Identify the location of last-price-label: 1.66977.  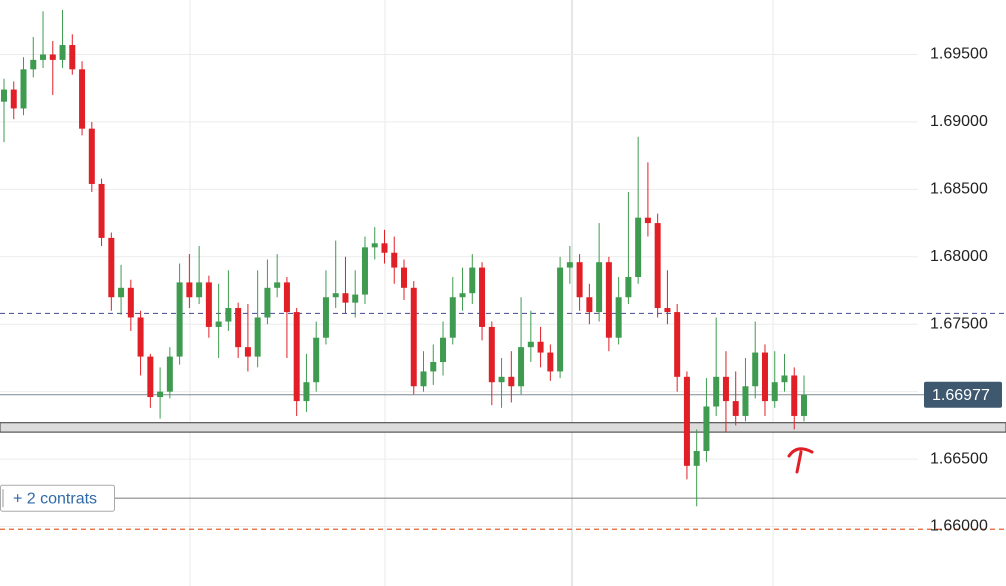
(961, 395).